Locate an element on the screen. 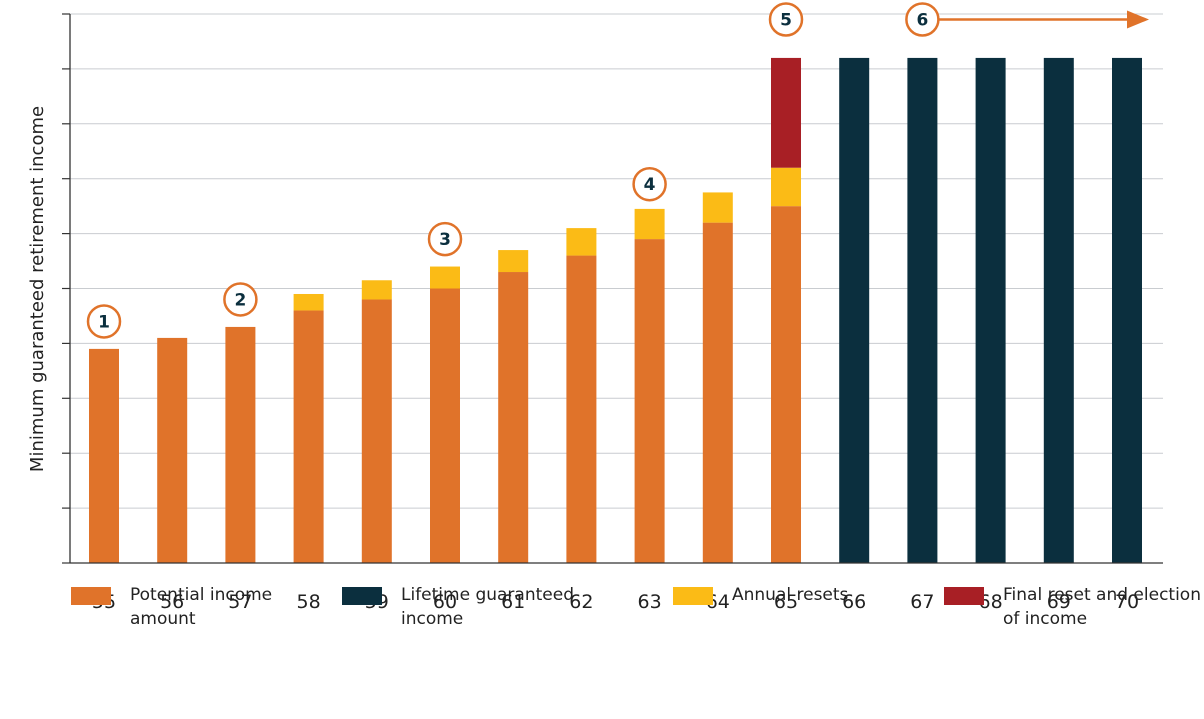  legend-swatch-annual is located at coordinates (693, 596).